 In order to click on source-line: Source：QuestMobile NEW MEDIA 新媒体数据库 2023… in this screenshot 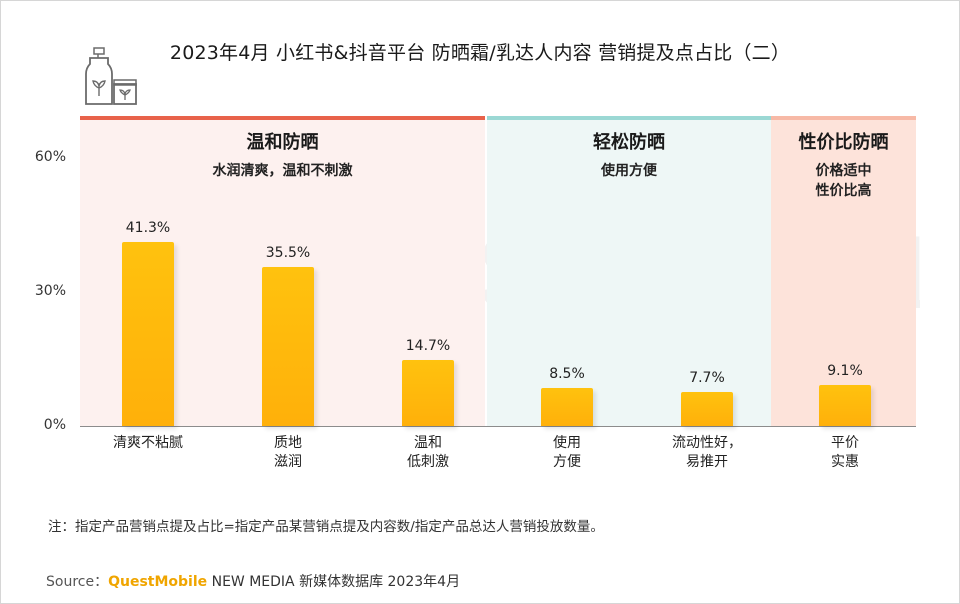, I will do `click(253, 581)`.